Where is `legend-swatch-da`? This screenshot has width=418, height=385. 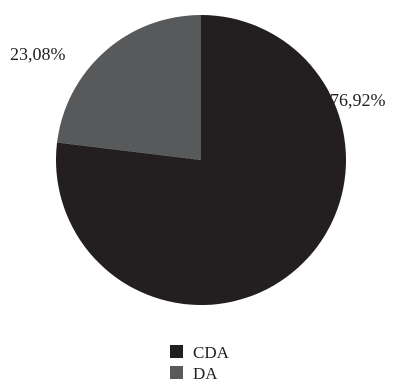 legend-swatch-da is located at coordinates (176, 372).